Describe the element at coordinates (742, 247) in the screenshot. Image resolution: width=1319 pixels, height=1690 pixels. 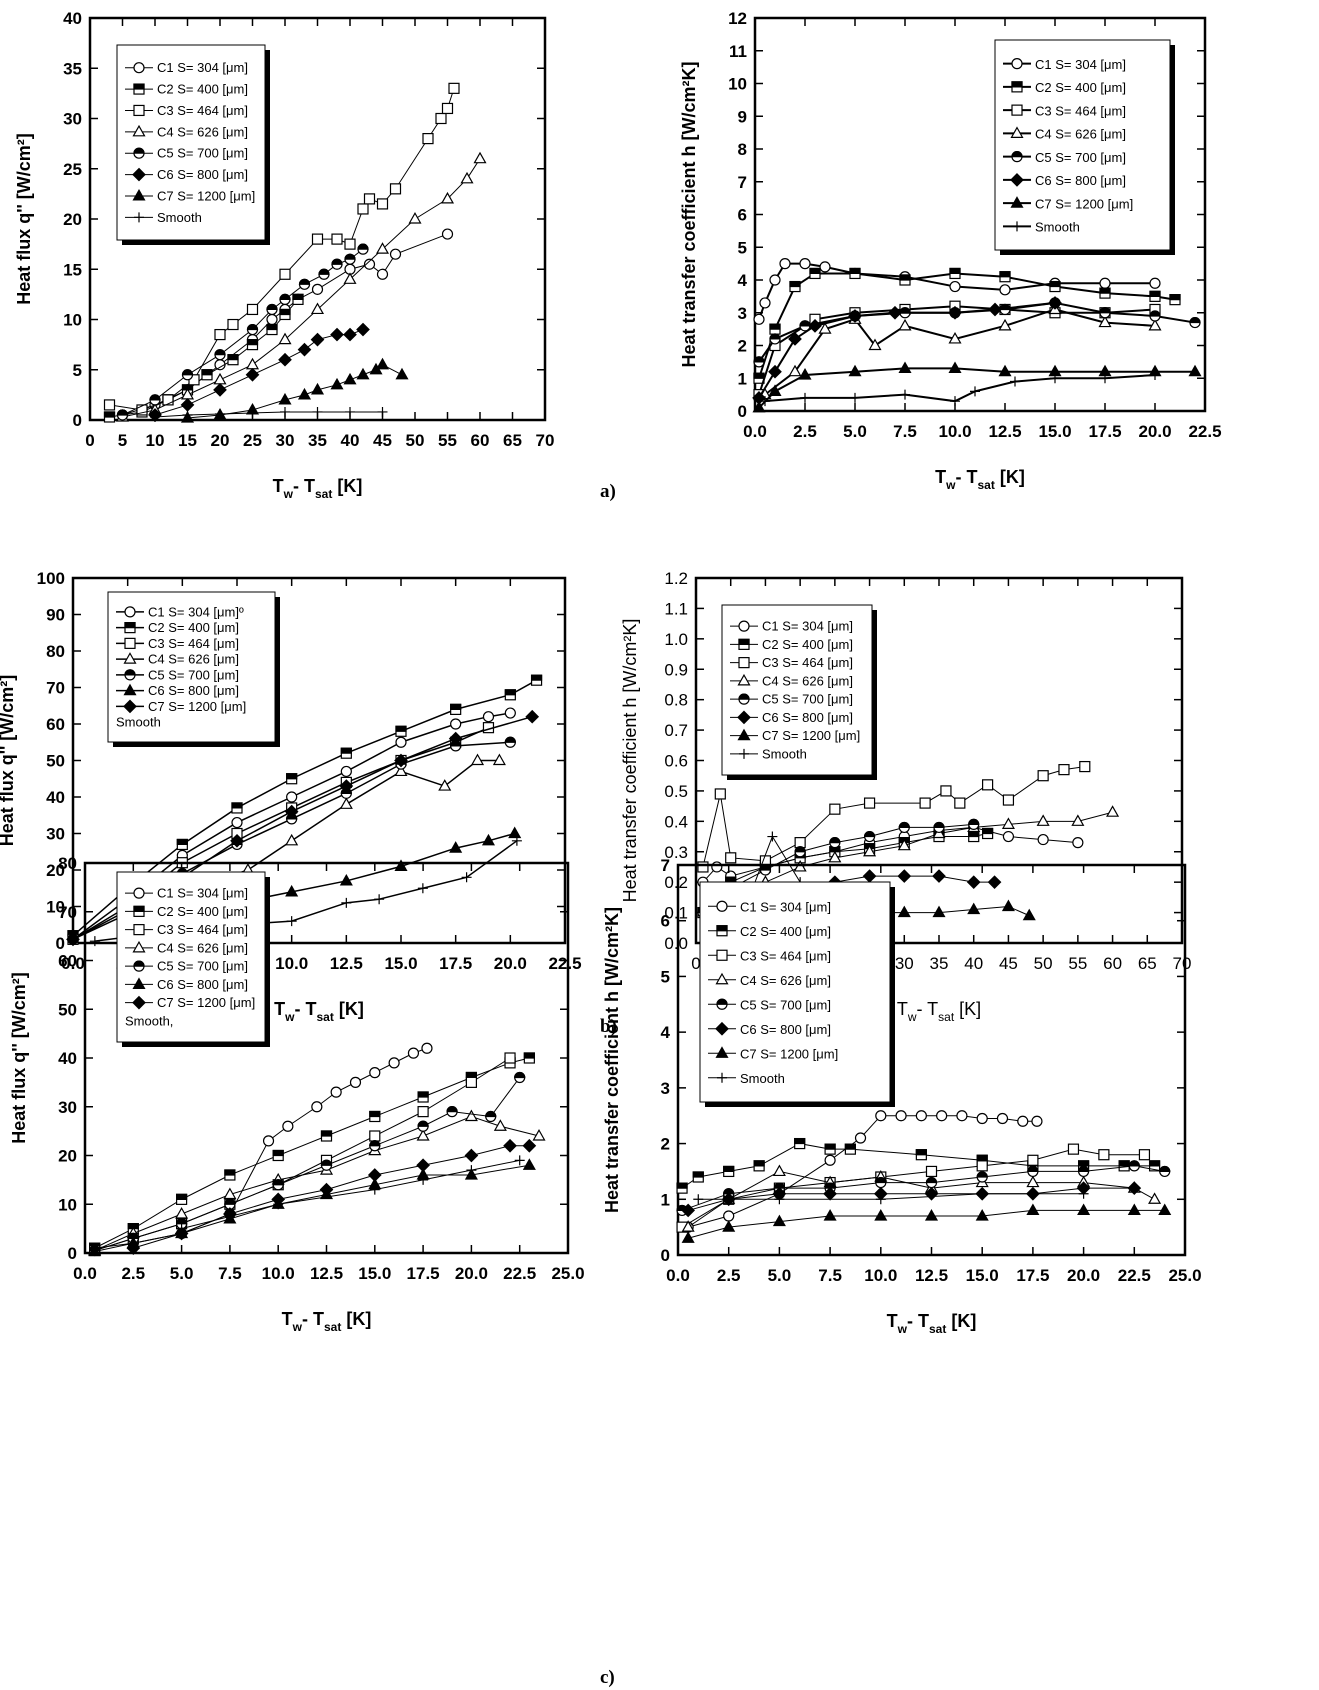
I see `y-tick-label: 5` at that location.